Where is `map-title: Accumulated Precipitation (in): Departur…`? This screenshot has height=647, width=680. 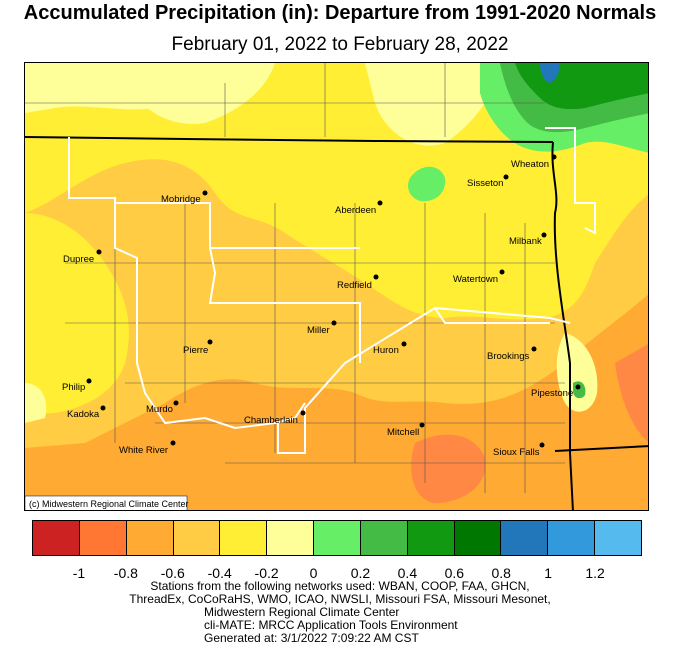
map-title: Accumulated Precipitation (in): Departur… is located at coordinates (340, 13).